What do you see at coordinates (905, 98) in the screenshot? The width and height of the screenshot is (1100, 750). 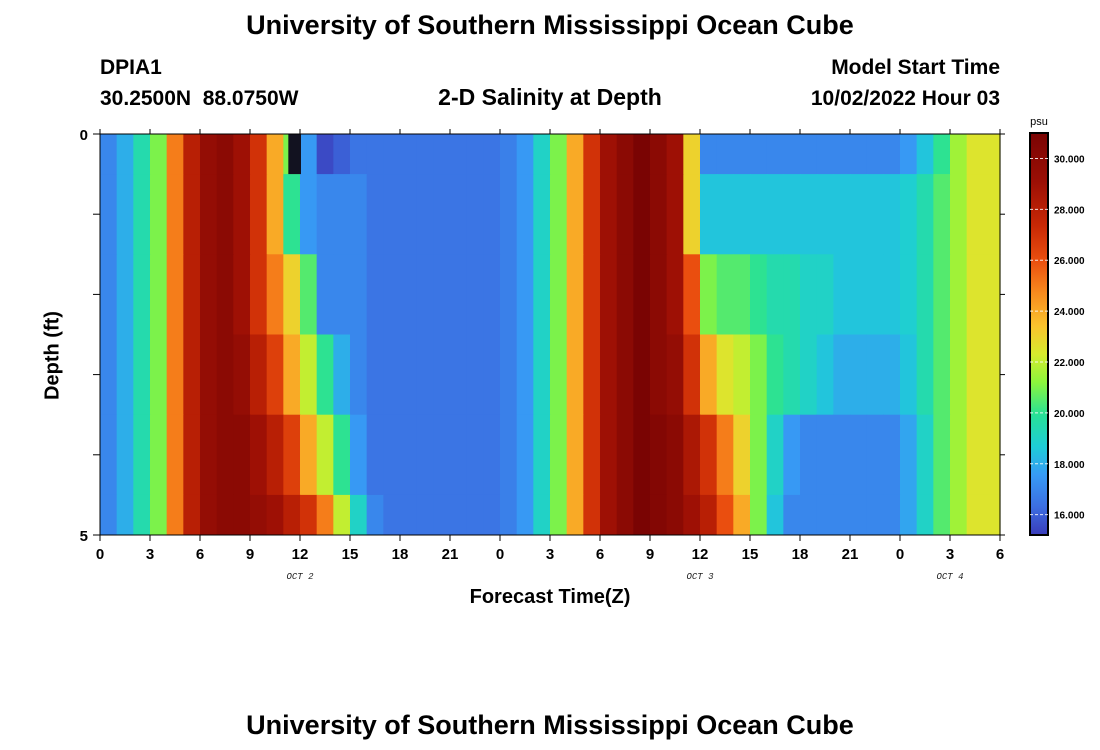 I see `model-start-value: 10/02/2022 Hour 03` at bounding box center [905, 98].